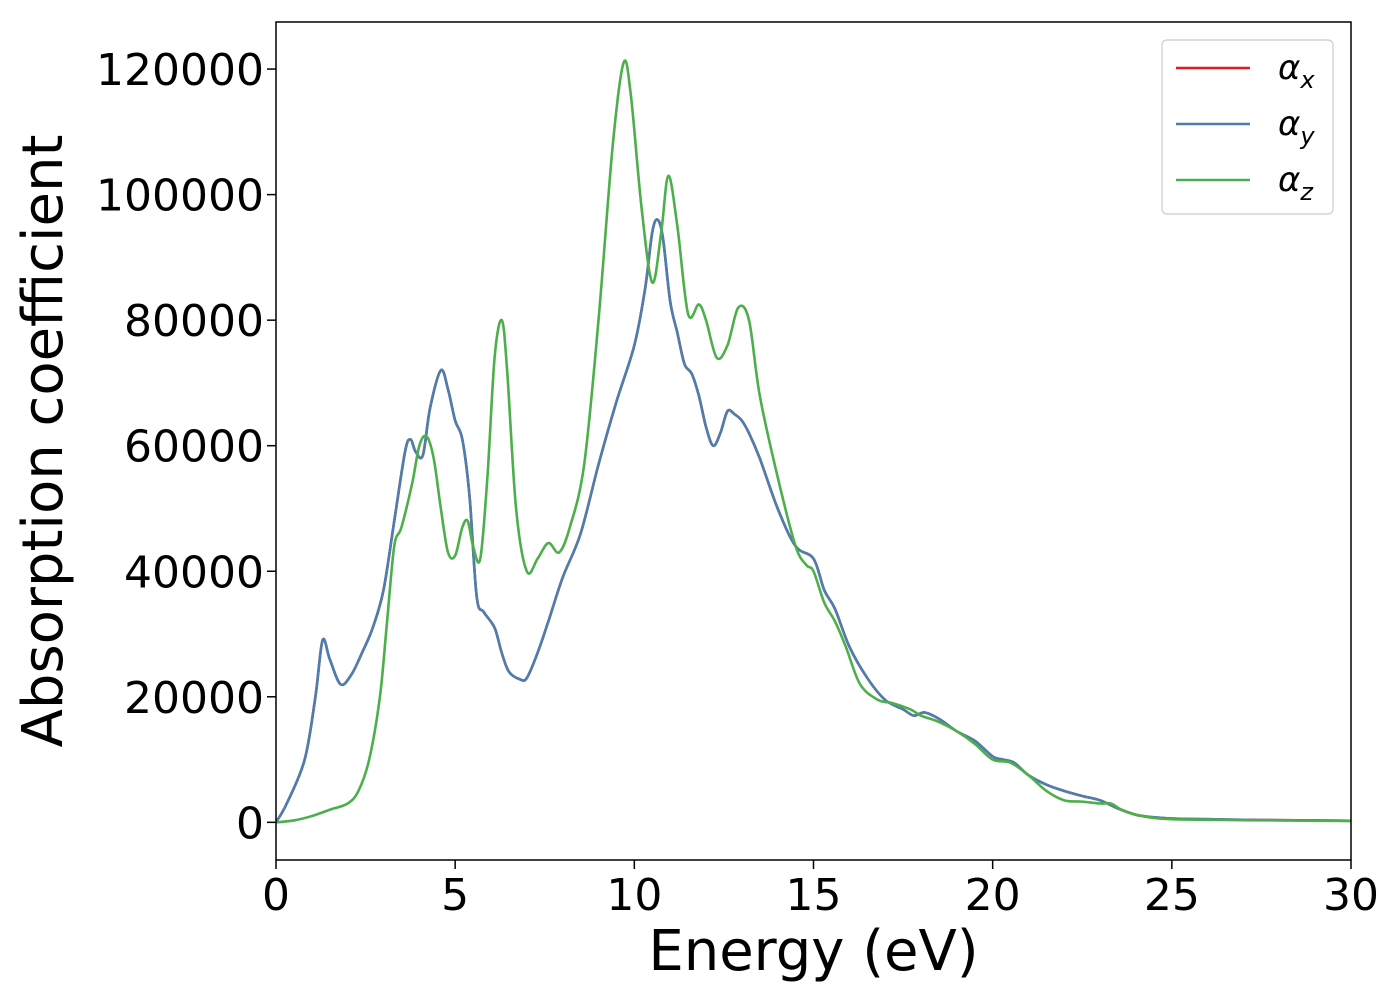  I want to click on y-tick-label: 0, so click(250, 823).